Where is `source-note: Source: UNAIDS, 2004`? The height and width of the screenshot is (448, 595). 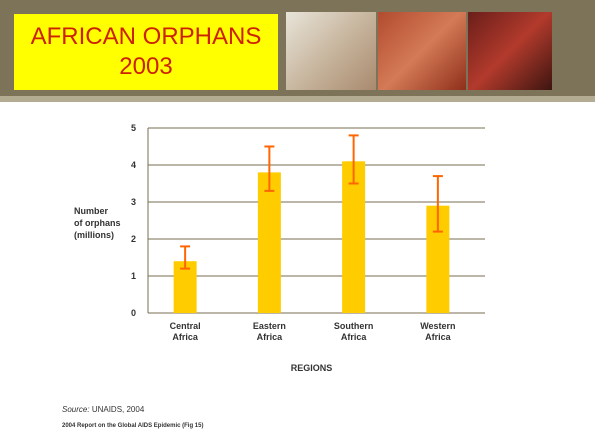 source-note: Source: UNAIDS, 2004 is located at coordinates (103, 409).